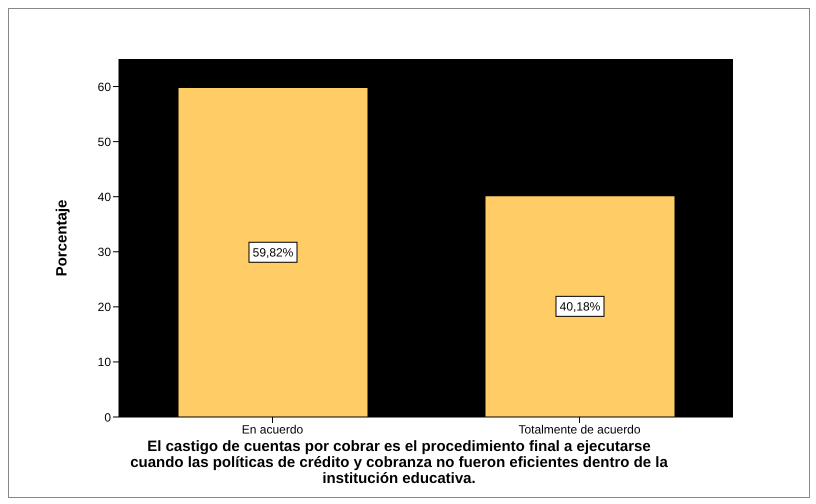 The image size is (816, 504). I want to click on x-tick-label: Totalmente de acuerdo, so click(579, 429).